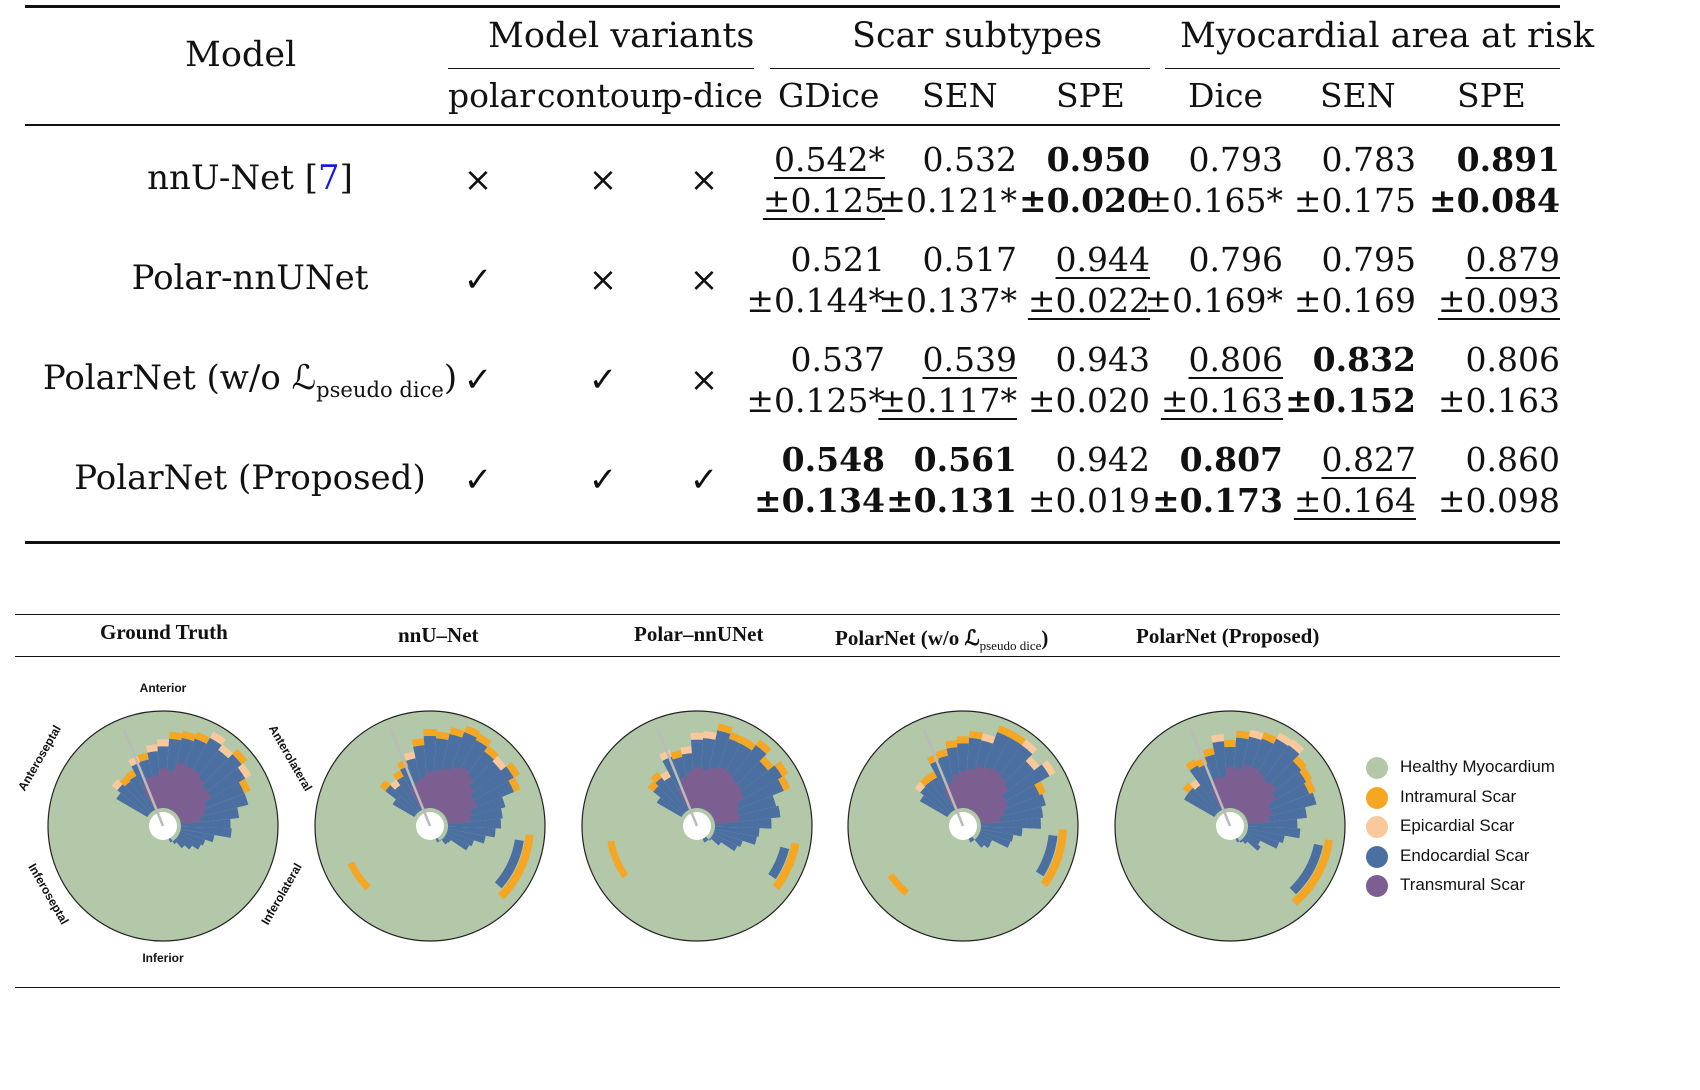 Image resolution: width=1700 pixels, height=1090 pixels. I want to click on metric-std: ±0.093, so click(1498, 300).